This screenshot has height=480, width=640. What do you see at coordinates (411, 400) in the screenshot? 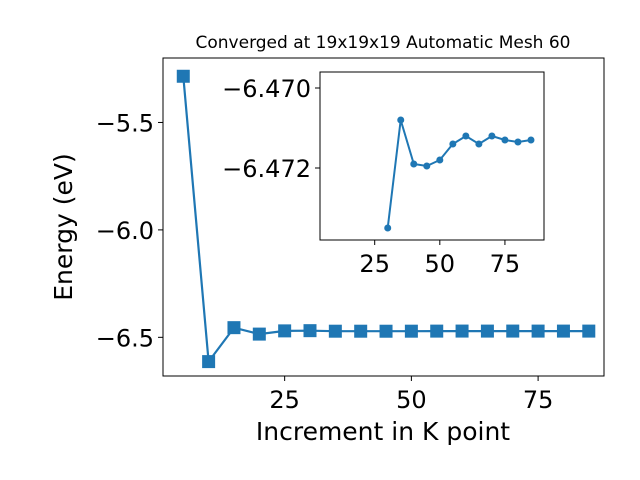
I see `main-x-tick-label: 50` at bounding box center [411, 400].